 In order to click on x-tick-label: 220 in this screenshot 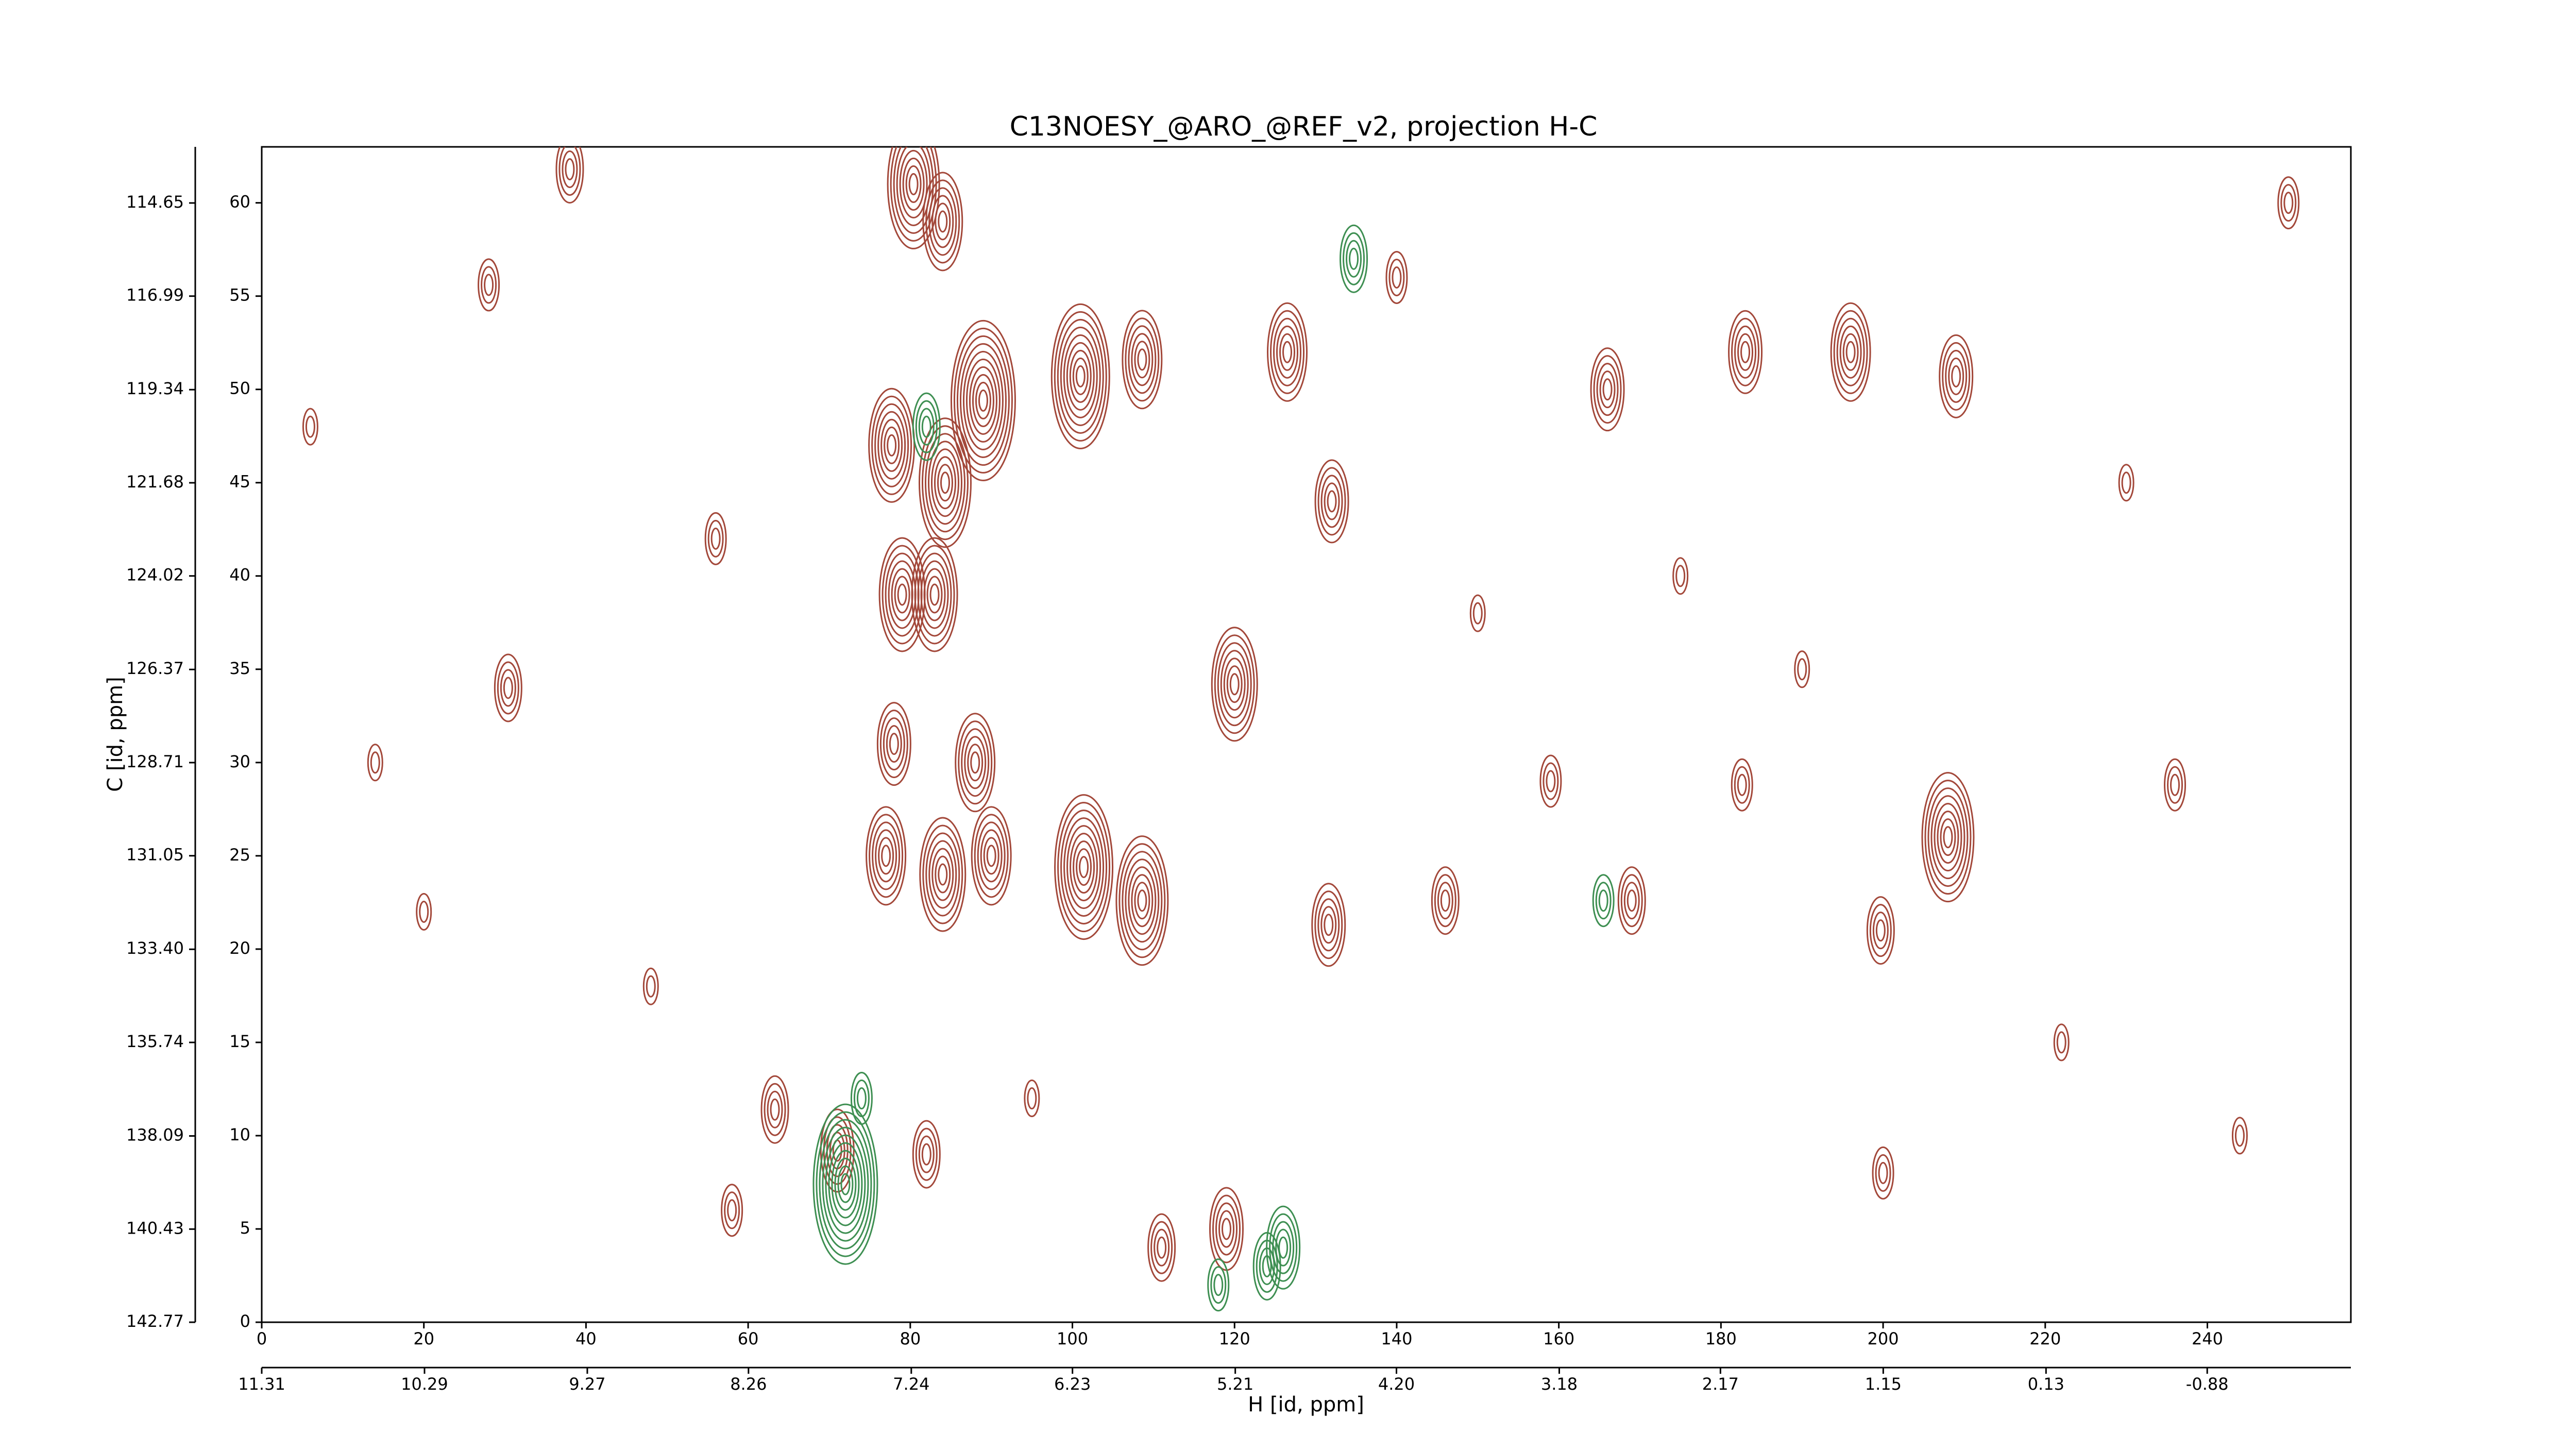, I will do `click(2045, 1339)`.